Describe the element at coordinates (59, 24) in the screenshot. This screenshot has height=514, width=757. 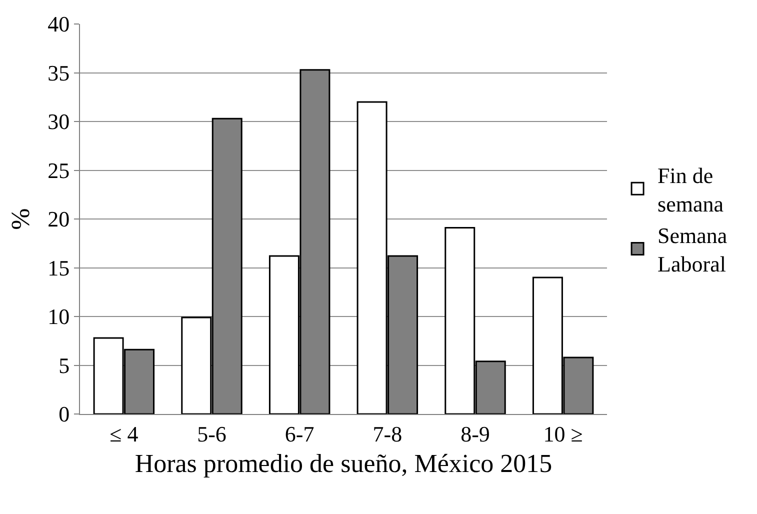
I see `y-tick-label: 40` at that location.